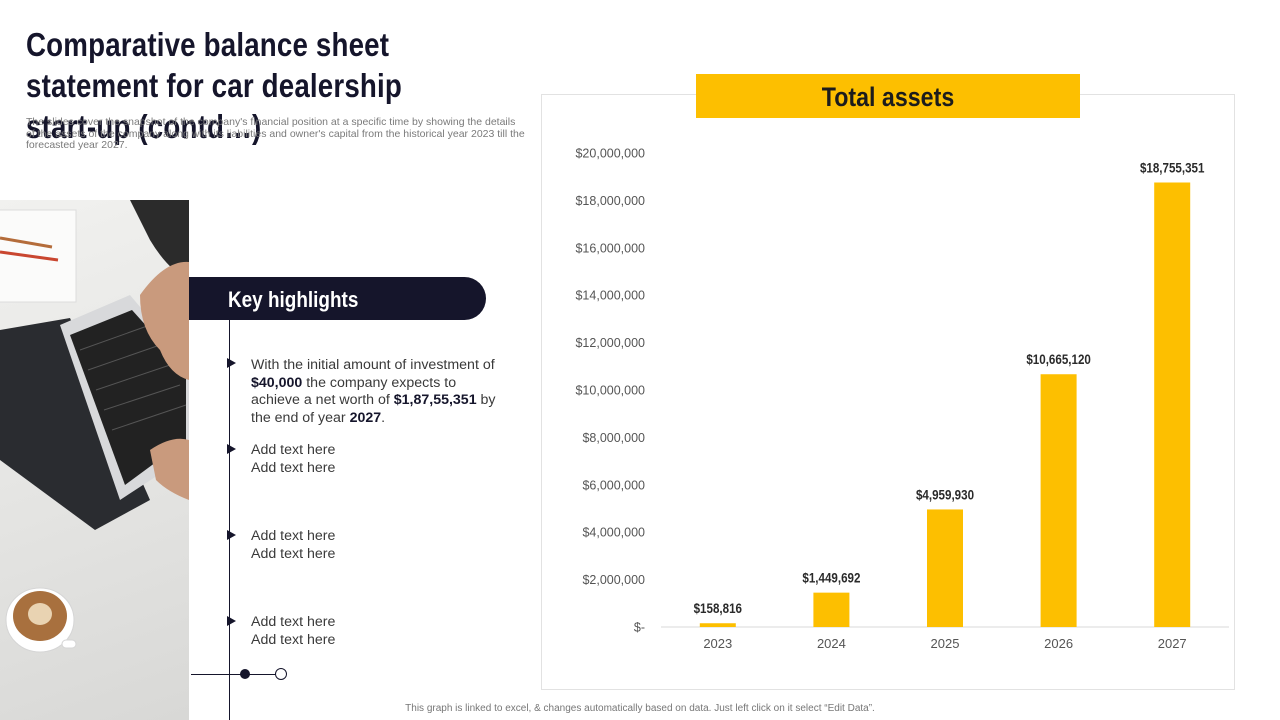 The image size is (1280, 720). What do you see at coordinates (718, 608) in the screenshot?
I see `data-label: $158,816` at bounding box center [718, 608].